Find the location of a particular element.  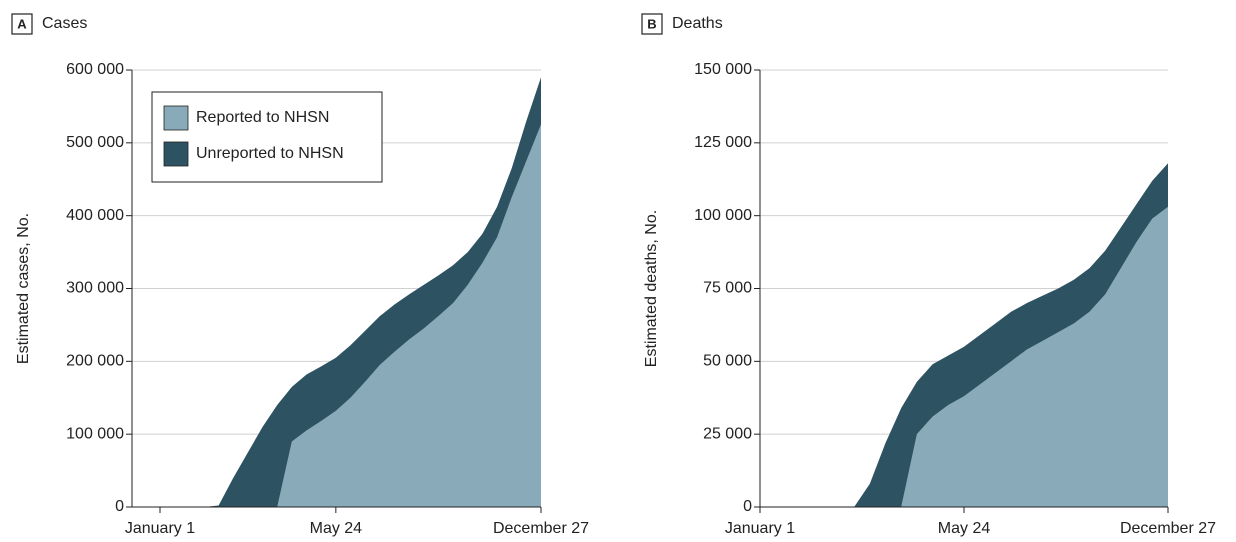

y-tick-label: 300 000 is located at coordinates (95, 288).